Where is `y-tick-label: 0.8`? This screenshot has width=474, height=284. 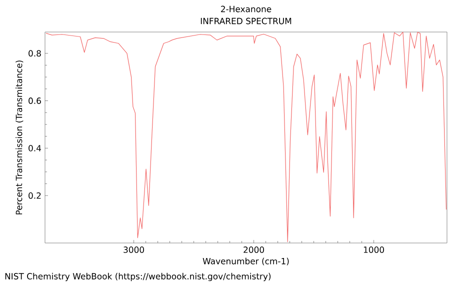 y-tick-label: 0.8 is located at coordinates (34, 53).